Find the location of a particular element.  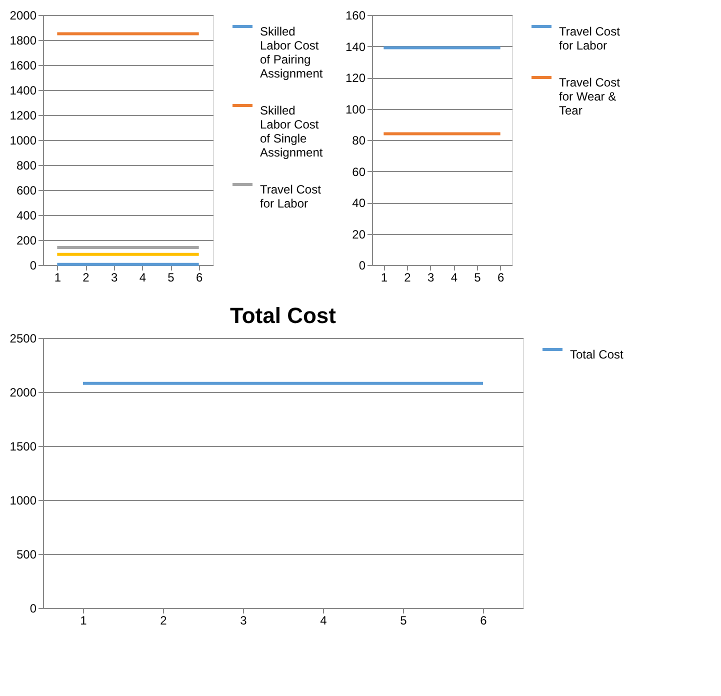

y-tick-label: 500 is located at coordinates (26, 555).